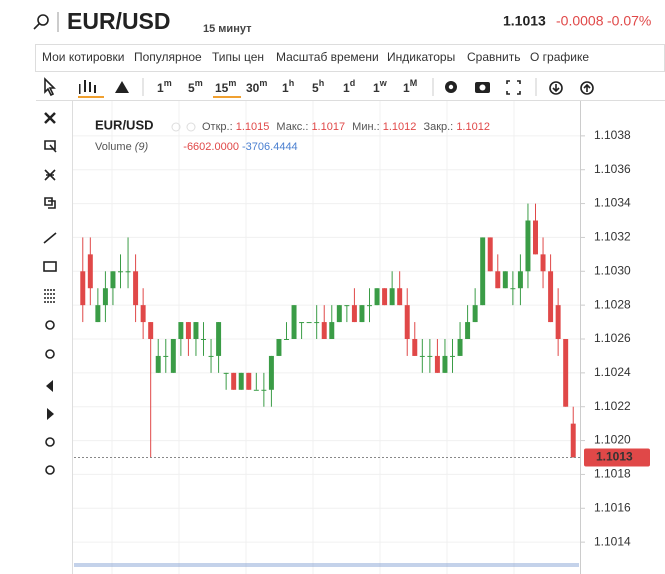 Image resolution: width=665 pixels, height=574 pixels. What do you see at coordinates (50, 325) in the screenshot?
I see `zoom-in-tool` at bounding box center [50, 325].